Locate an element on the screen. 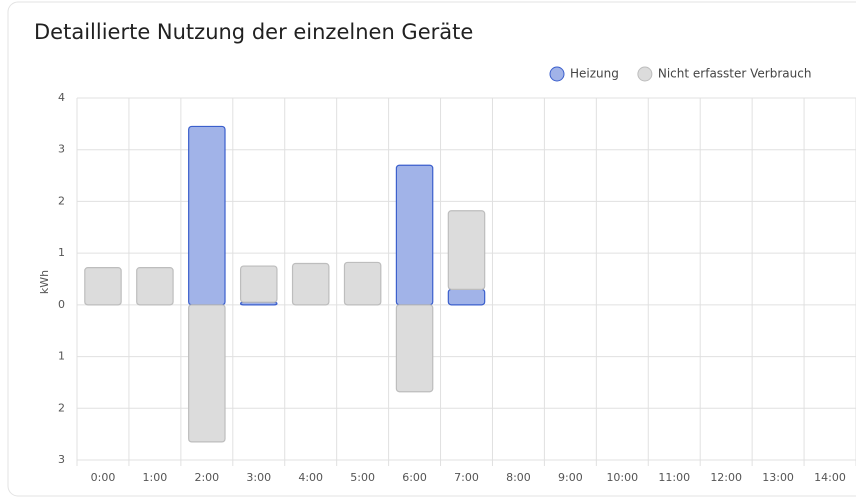 The height and width of the screenshot is (502, 856). legend-label: Heizung is located at coordinates (594, 74).